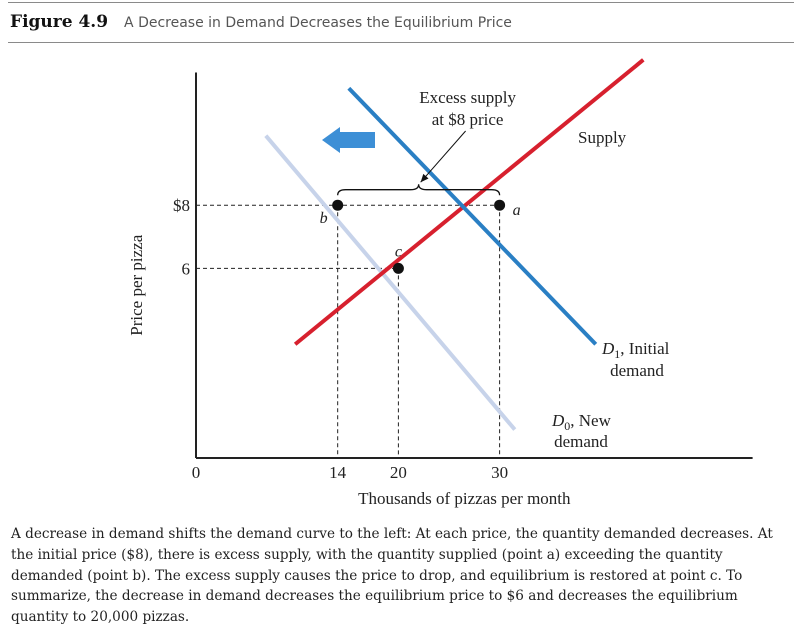 Image resolution: width=798 pixels, height=635 pixels. Describe the element at coordinates (398, 268) in the screenshot. I see `point-c` at that location.